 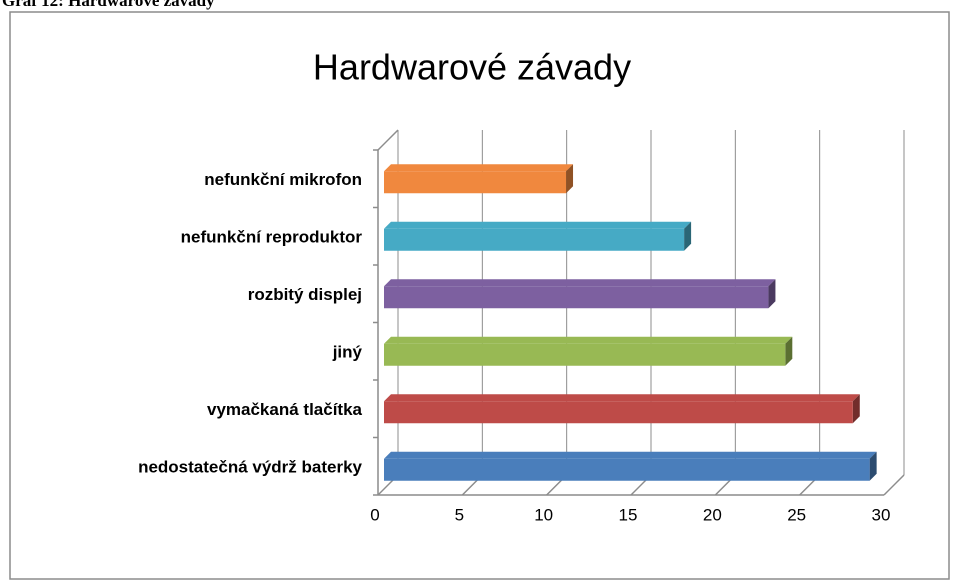 I want to click on x-tick-label: 20, so click(x=712, y=514).